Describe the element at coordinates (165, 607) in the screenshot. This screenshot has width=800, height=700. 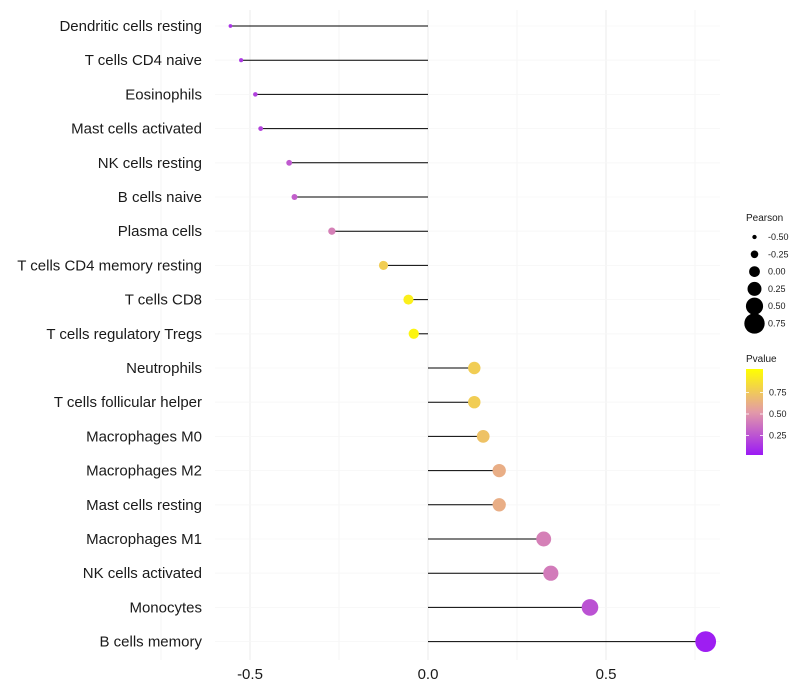
I see `category-label: Monocytes` at that location.